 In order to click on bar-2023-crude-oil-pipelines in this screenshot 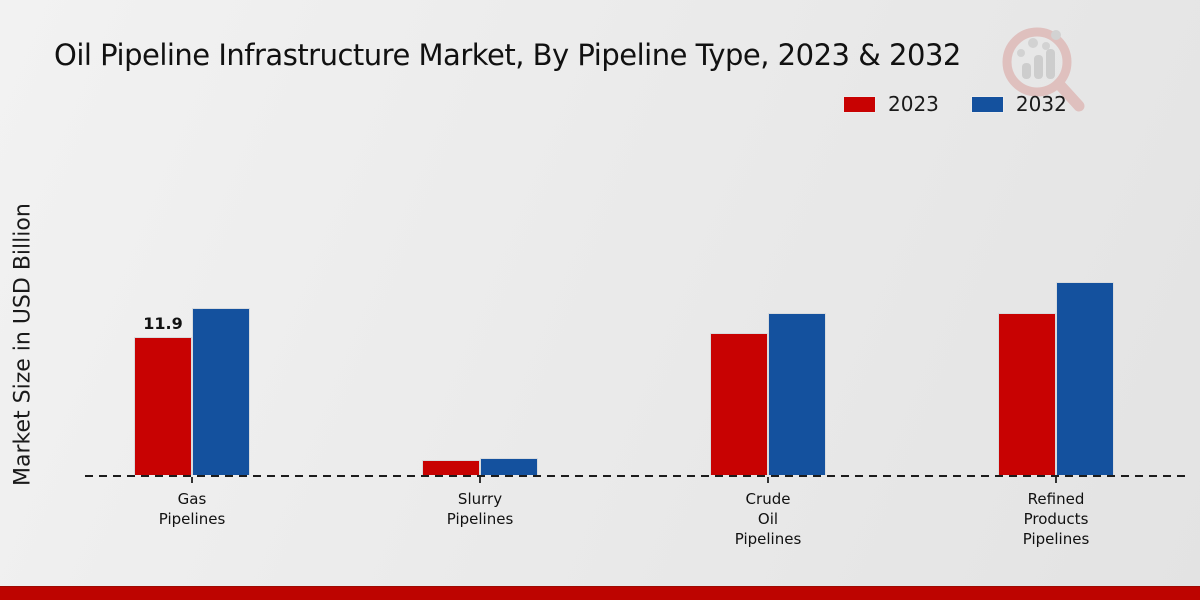, I will do `click(739, 404)`.